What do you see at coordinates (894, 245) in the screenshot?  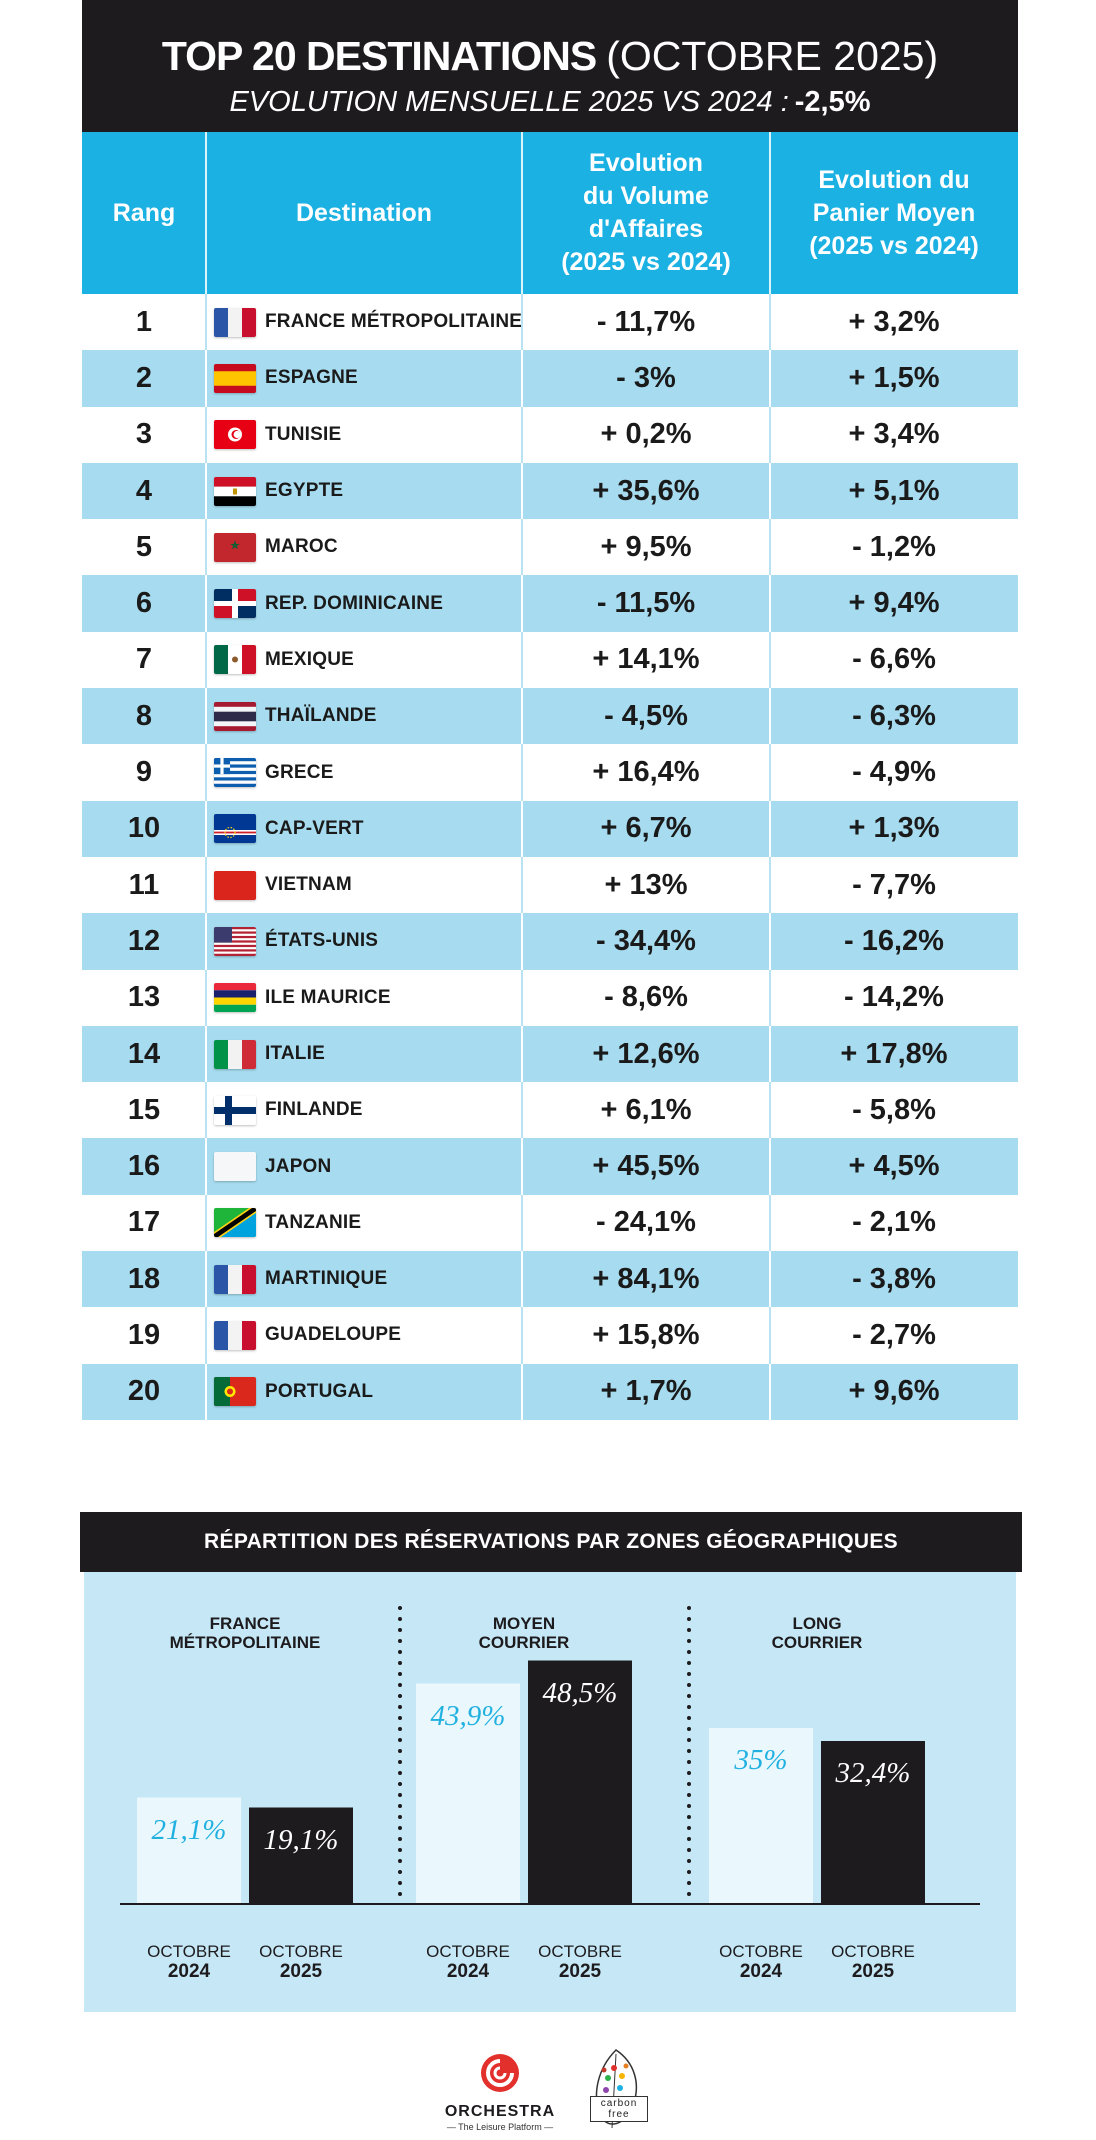 I see `column-header-panier-line: (2025 vs 2024)` at bounding box center [894, 245].